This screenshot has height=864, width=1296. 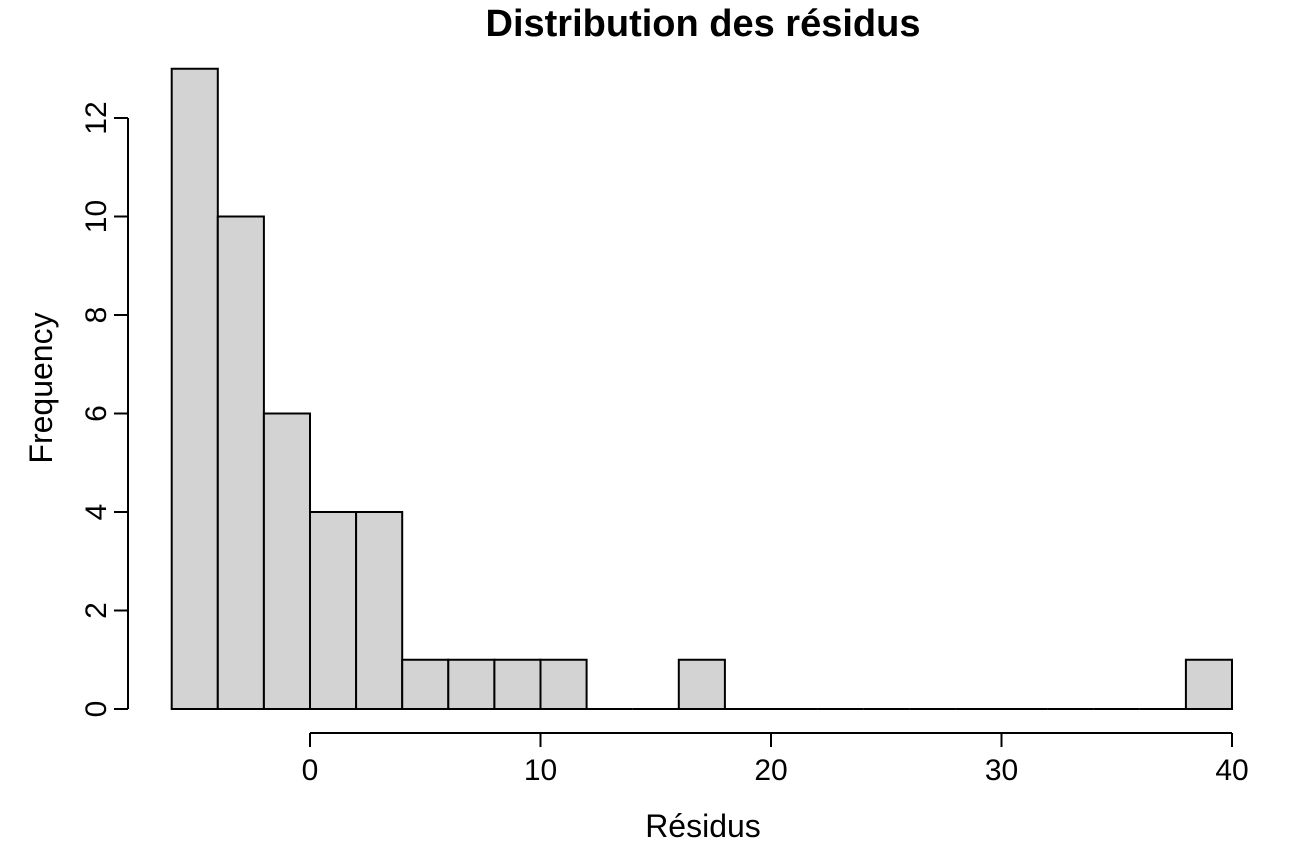 I want to click on y-tick-label: 0, so click(x=96, y=709).